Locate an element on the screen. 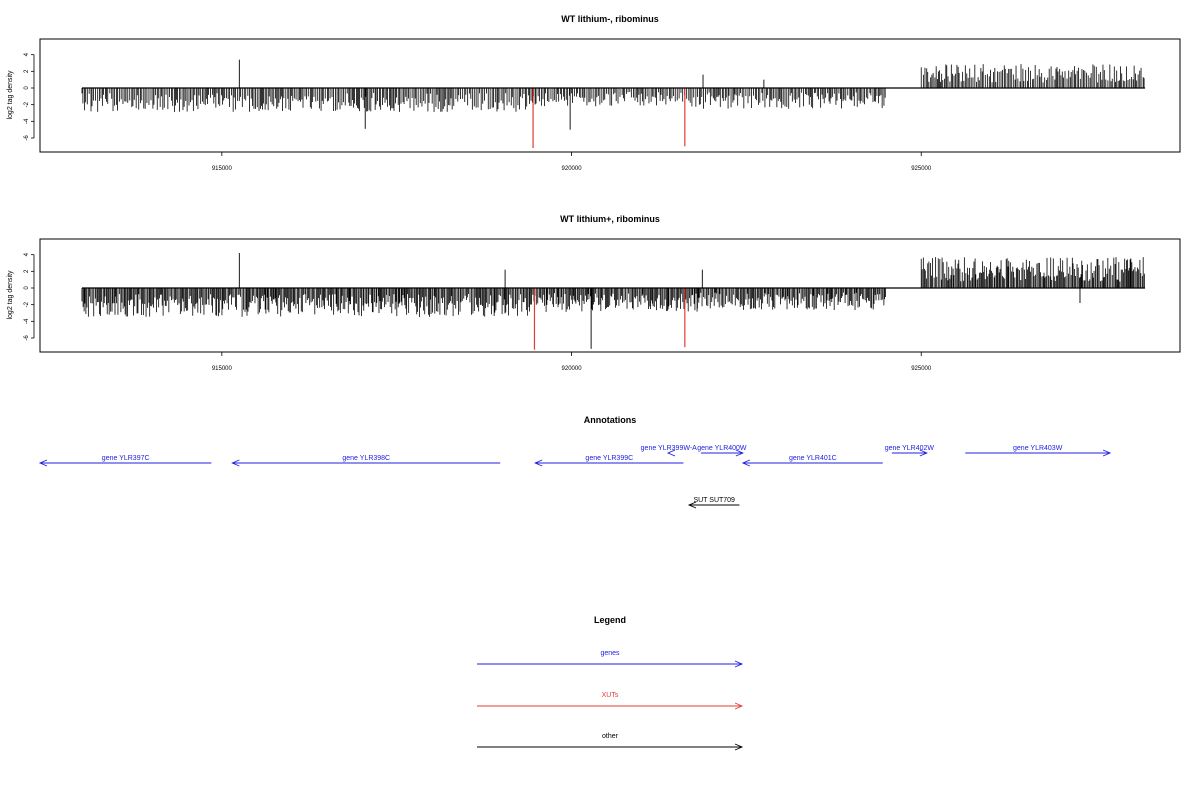  feature-label: gene YLR398C is located at coordinates (366, 458).